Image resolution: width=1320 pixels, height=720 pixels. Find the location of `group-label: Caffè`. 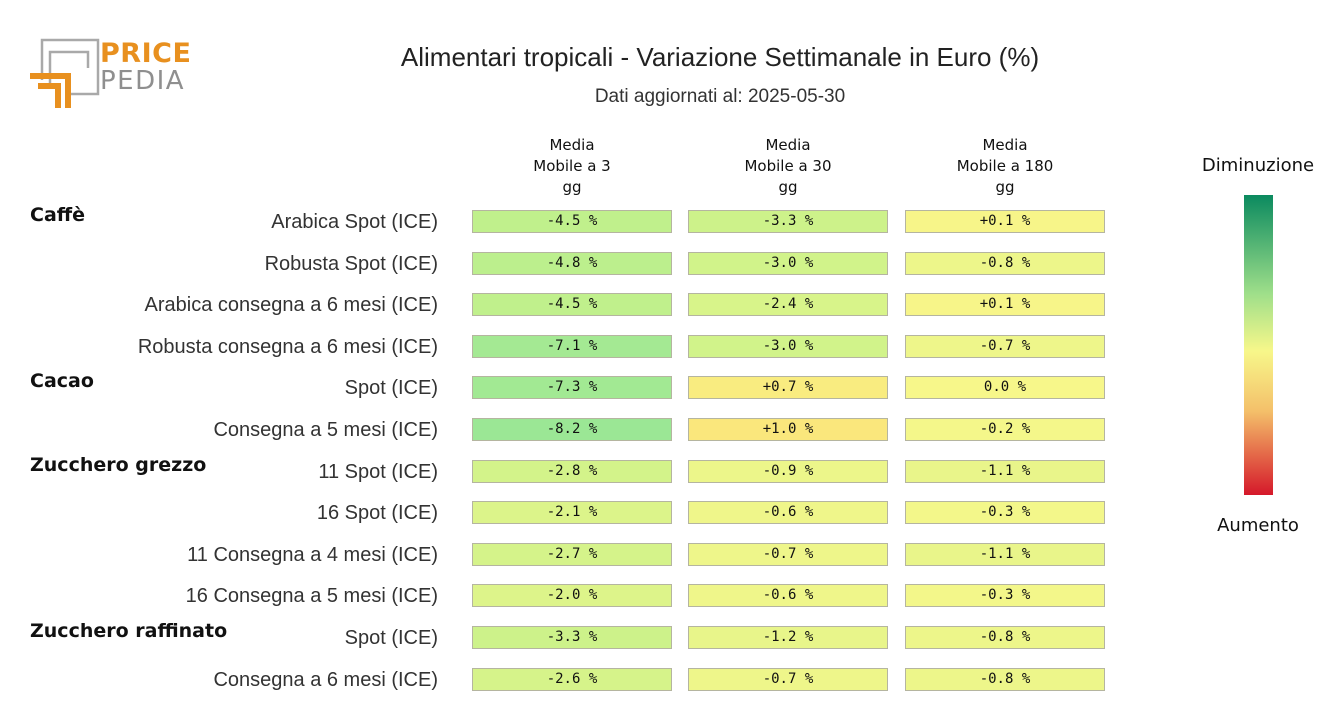

group-label: Caffè is located at coordinates (58, 215).